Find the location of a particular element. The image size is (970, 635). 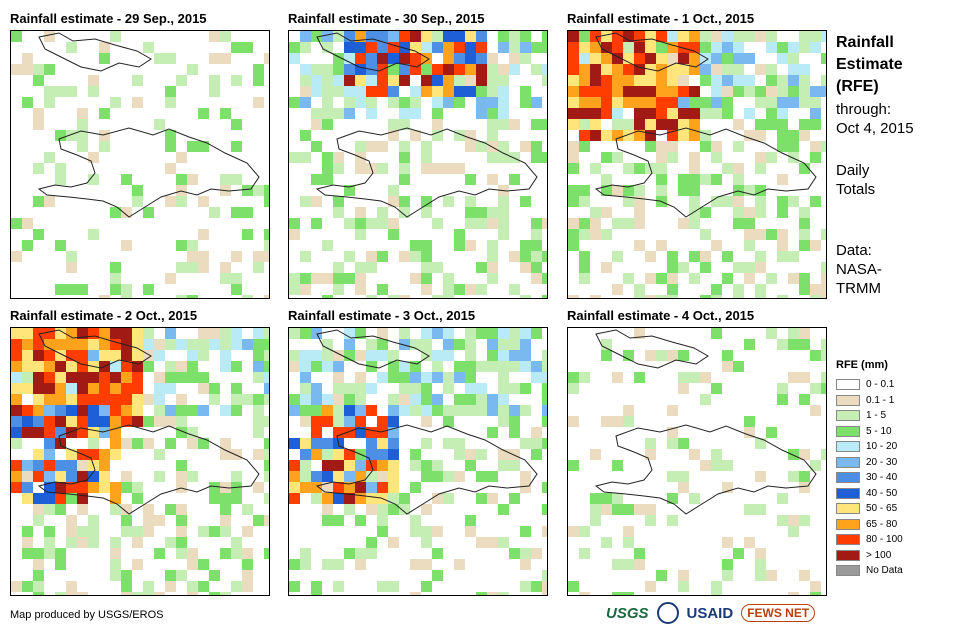

main-title-line-2: Estimate is located at coordinates (869, 64).